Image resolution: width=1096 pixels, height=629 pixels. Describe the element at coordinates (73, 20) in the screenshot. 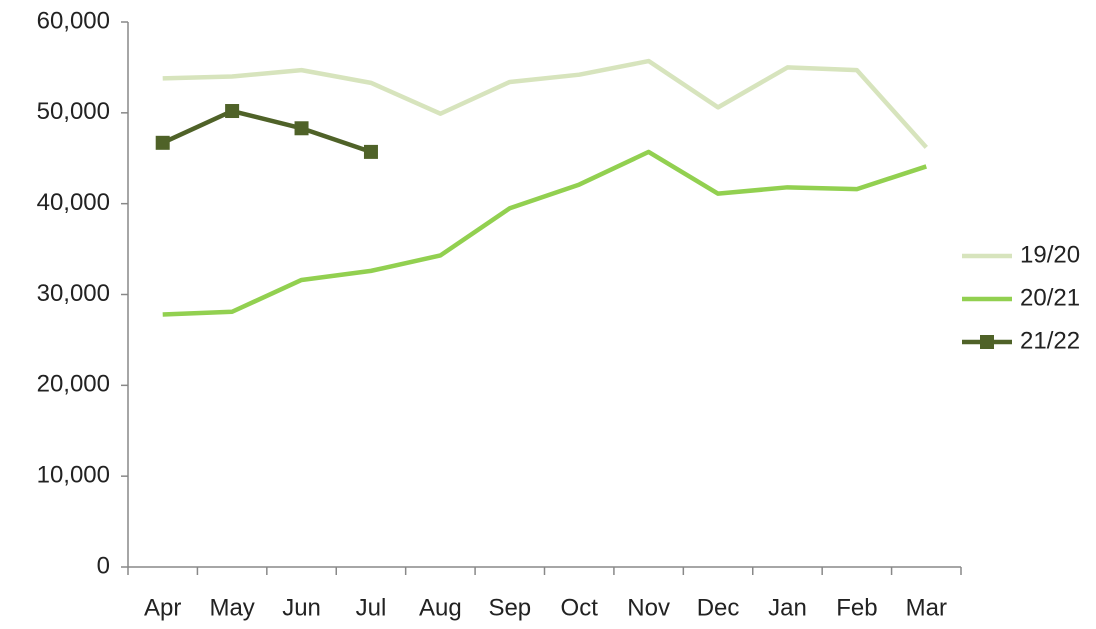

I see `y-tick-label: 60,000` at that location.